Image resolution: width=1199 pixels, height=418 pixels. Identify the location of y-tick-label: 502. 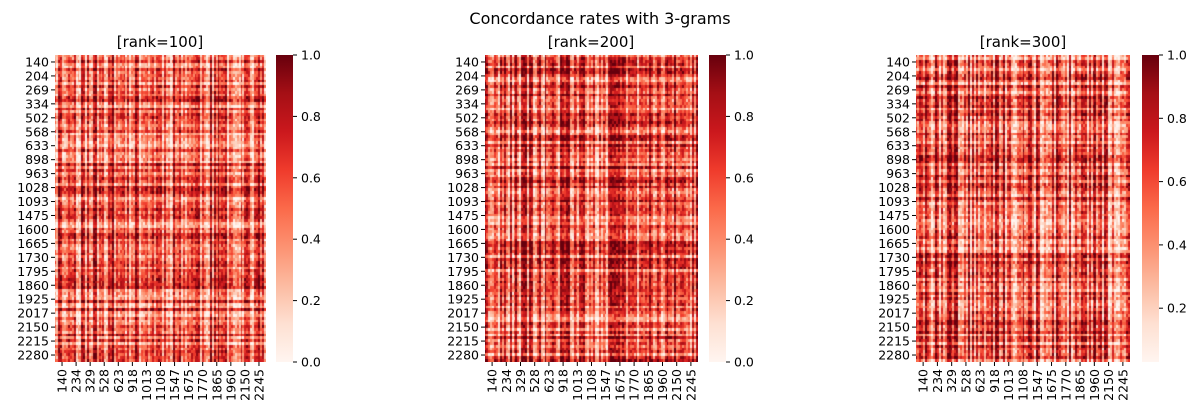
(467, 117).